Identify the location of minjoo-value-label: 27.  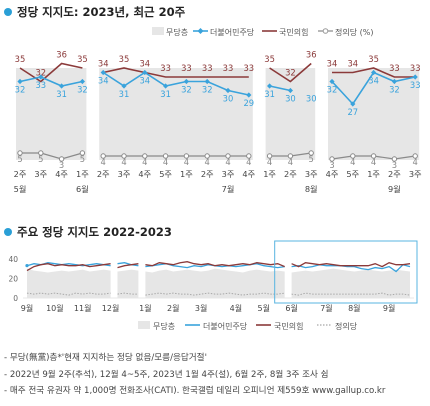
(352, 112).